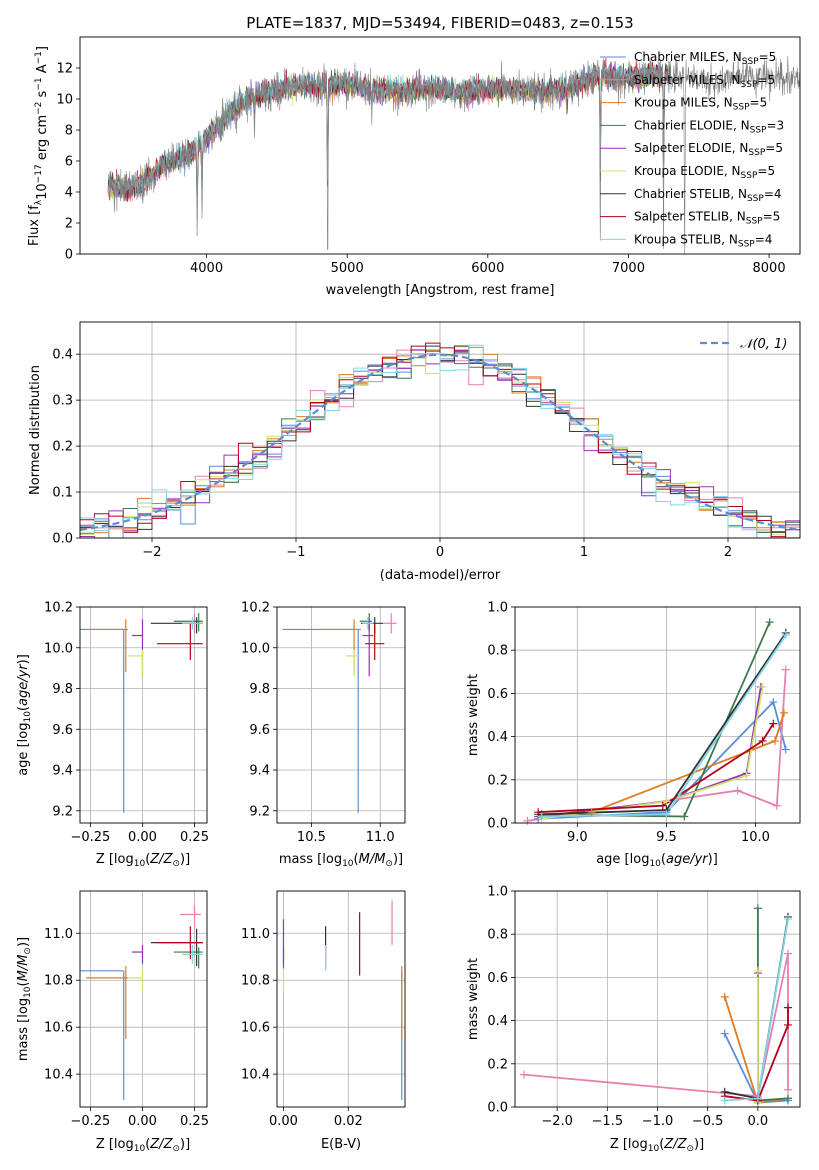 The height and width of the screenshot is (1170, 819). Describe the element at coordinates (347, 268) in the screenshot. I see `tick-label-x: 5000` at that location.